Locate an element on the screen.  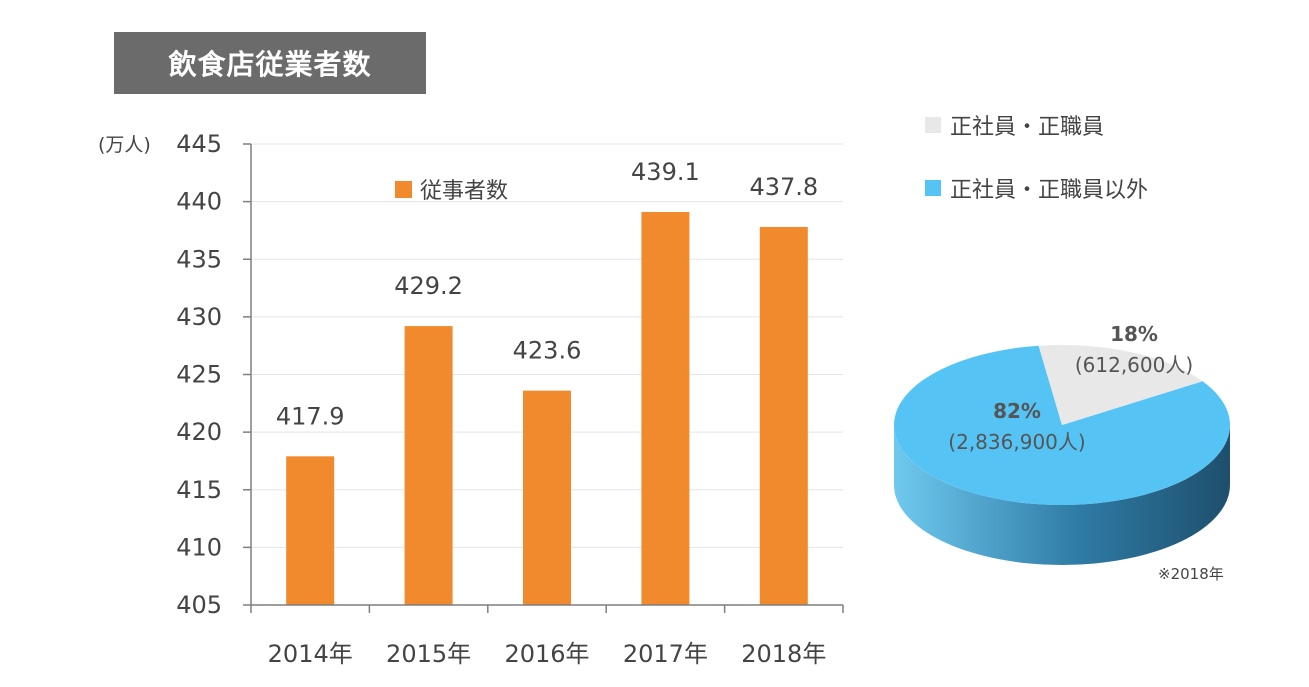
legend-label: 正社員・正職員以外 is located at coordinates (1049, 190).